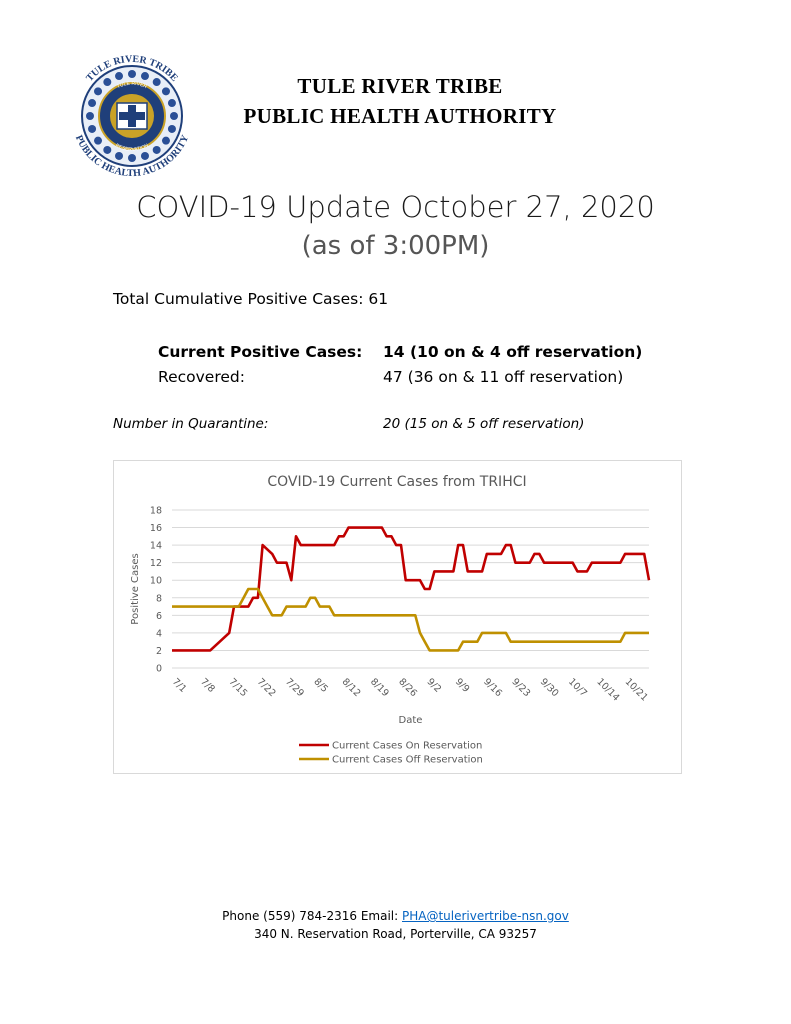 Image resolution: width=791 pixels, height=1024 pixels. What do you see at coordinates (156, 546) in the screenshot?
I see `y-tick-label: 14` at bounding box center [156, 546].